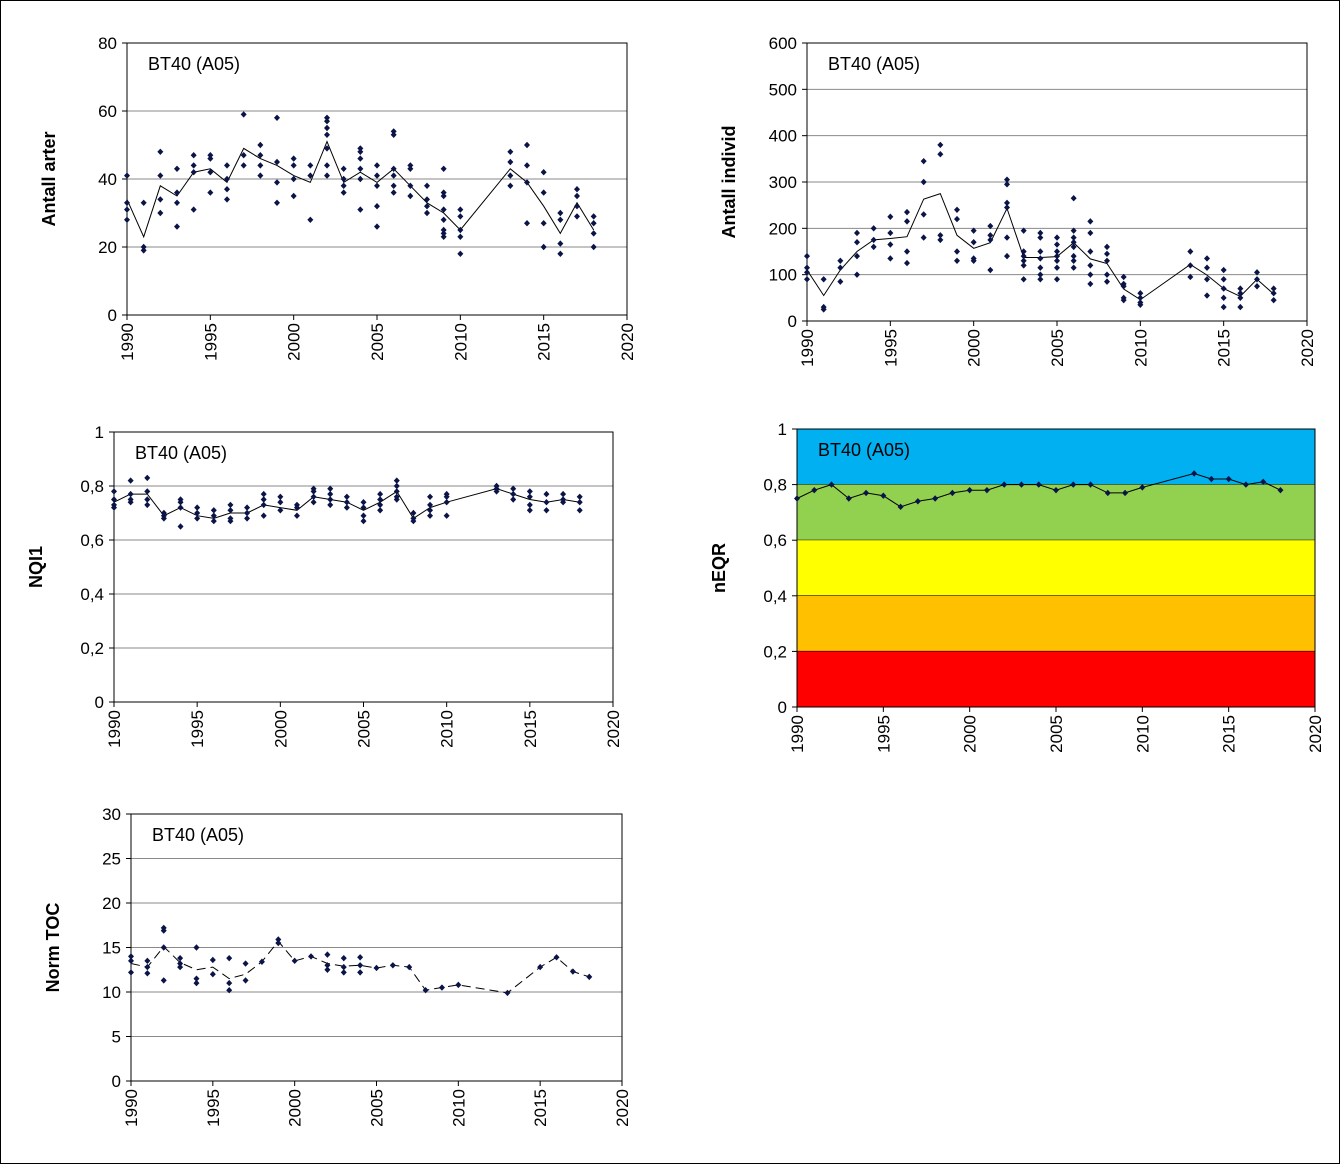 Image resolution: width=1340 pixels, height=1168 pixels. Describe the element at coordinates (1056, 679) in the screenshot. I see `class-band` at that location.